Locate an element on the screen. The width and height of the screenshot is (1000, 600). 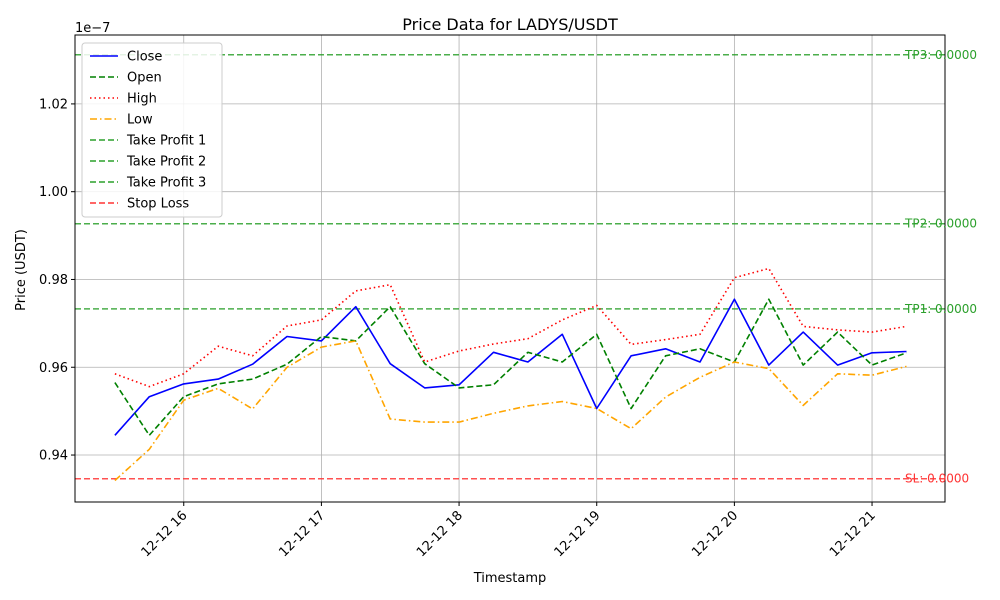
legend-label: Close is located at coordinates (144, 57).